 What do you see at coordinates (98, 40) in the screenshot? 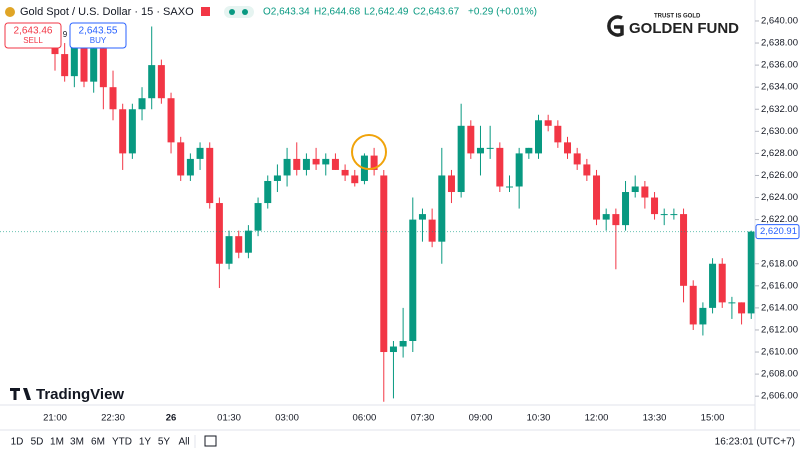
I see `buy-label: BUY` at bounding box center [98, 40].